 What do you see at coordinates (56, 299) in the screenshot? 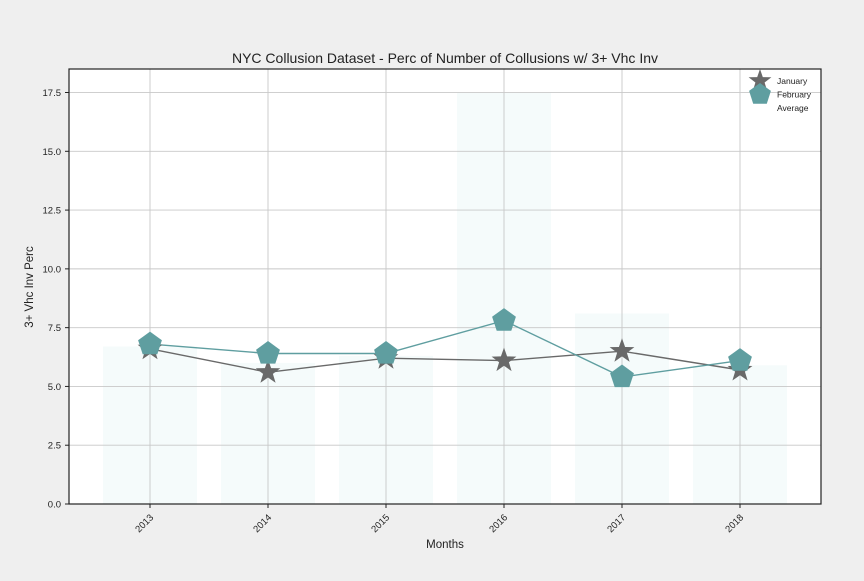
I see `y-axis-ticks: 0.0 2.5 5.0 7.5 10.0 12.5 15.0 17.5` at bounding box center [56, 299].